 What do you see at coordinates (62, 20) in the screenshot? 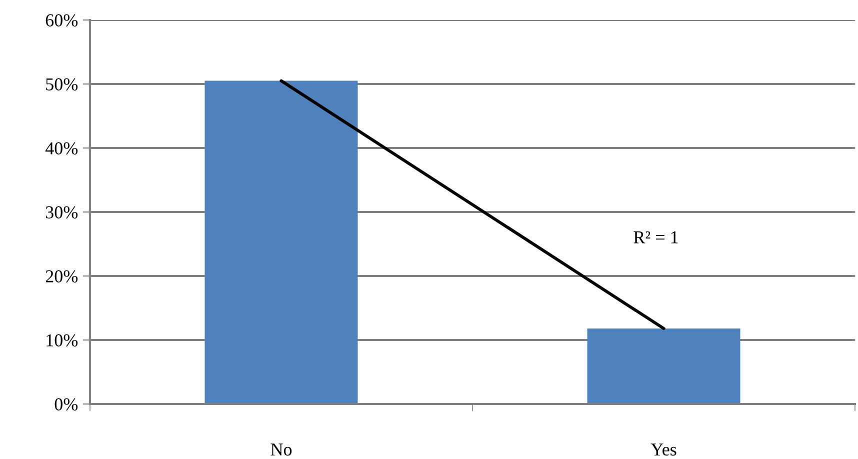
I see `y-tick-label: 60%` at bounding box center [62, 20].